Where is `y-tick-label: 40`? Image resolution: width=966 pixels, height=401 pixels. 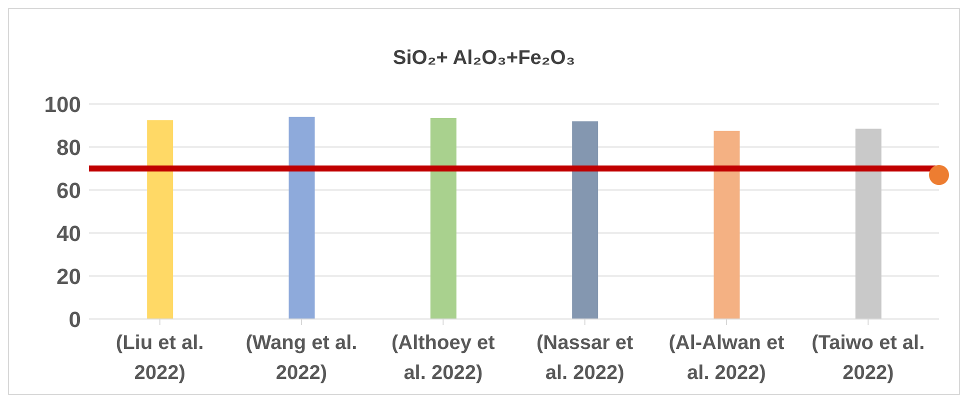
y-tick-label: 40 is located at coordinates (68, 233).